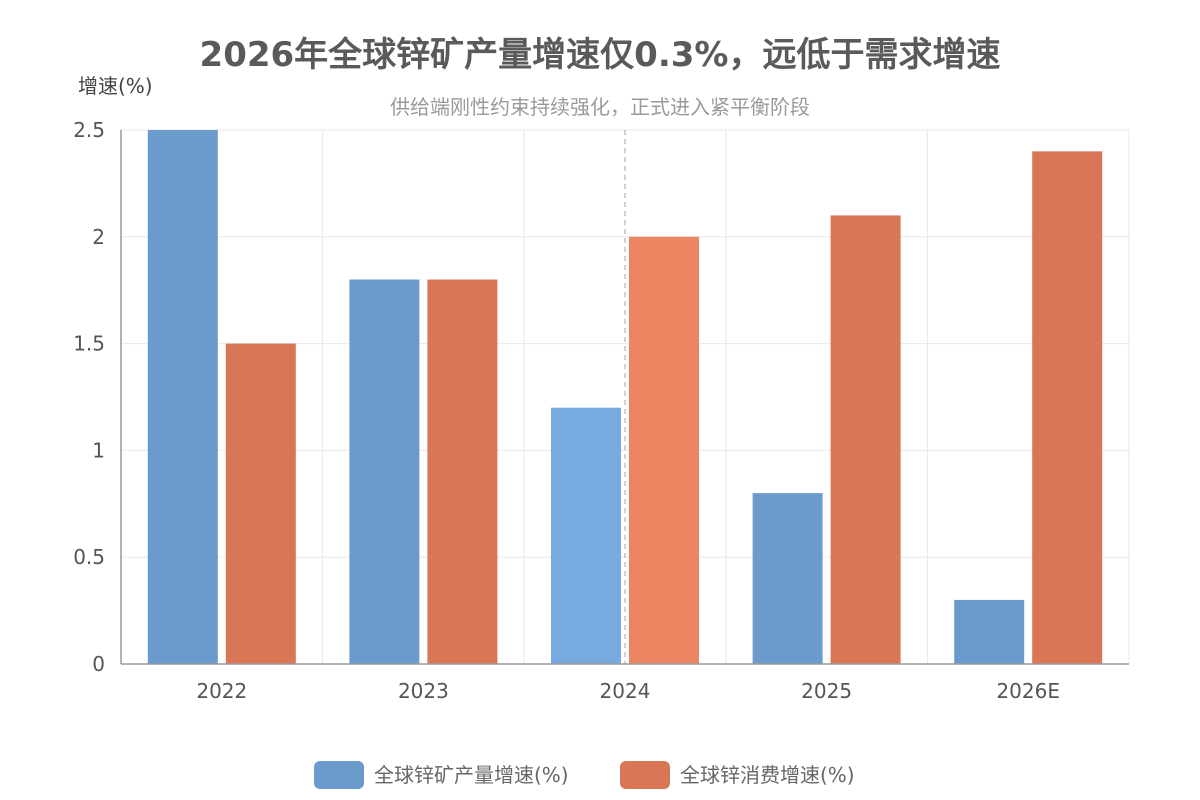  What do you see at coordinates (384, 471) in the screenshot?
I see `bar-production-2023` at bounding box center [384, 471].